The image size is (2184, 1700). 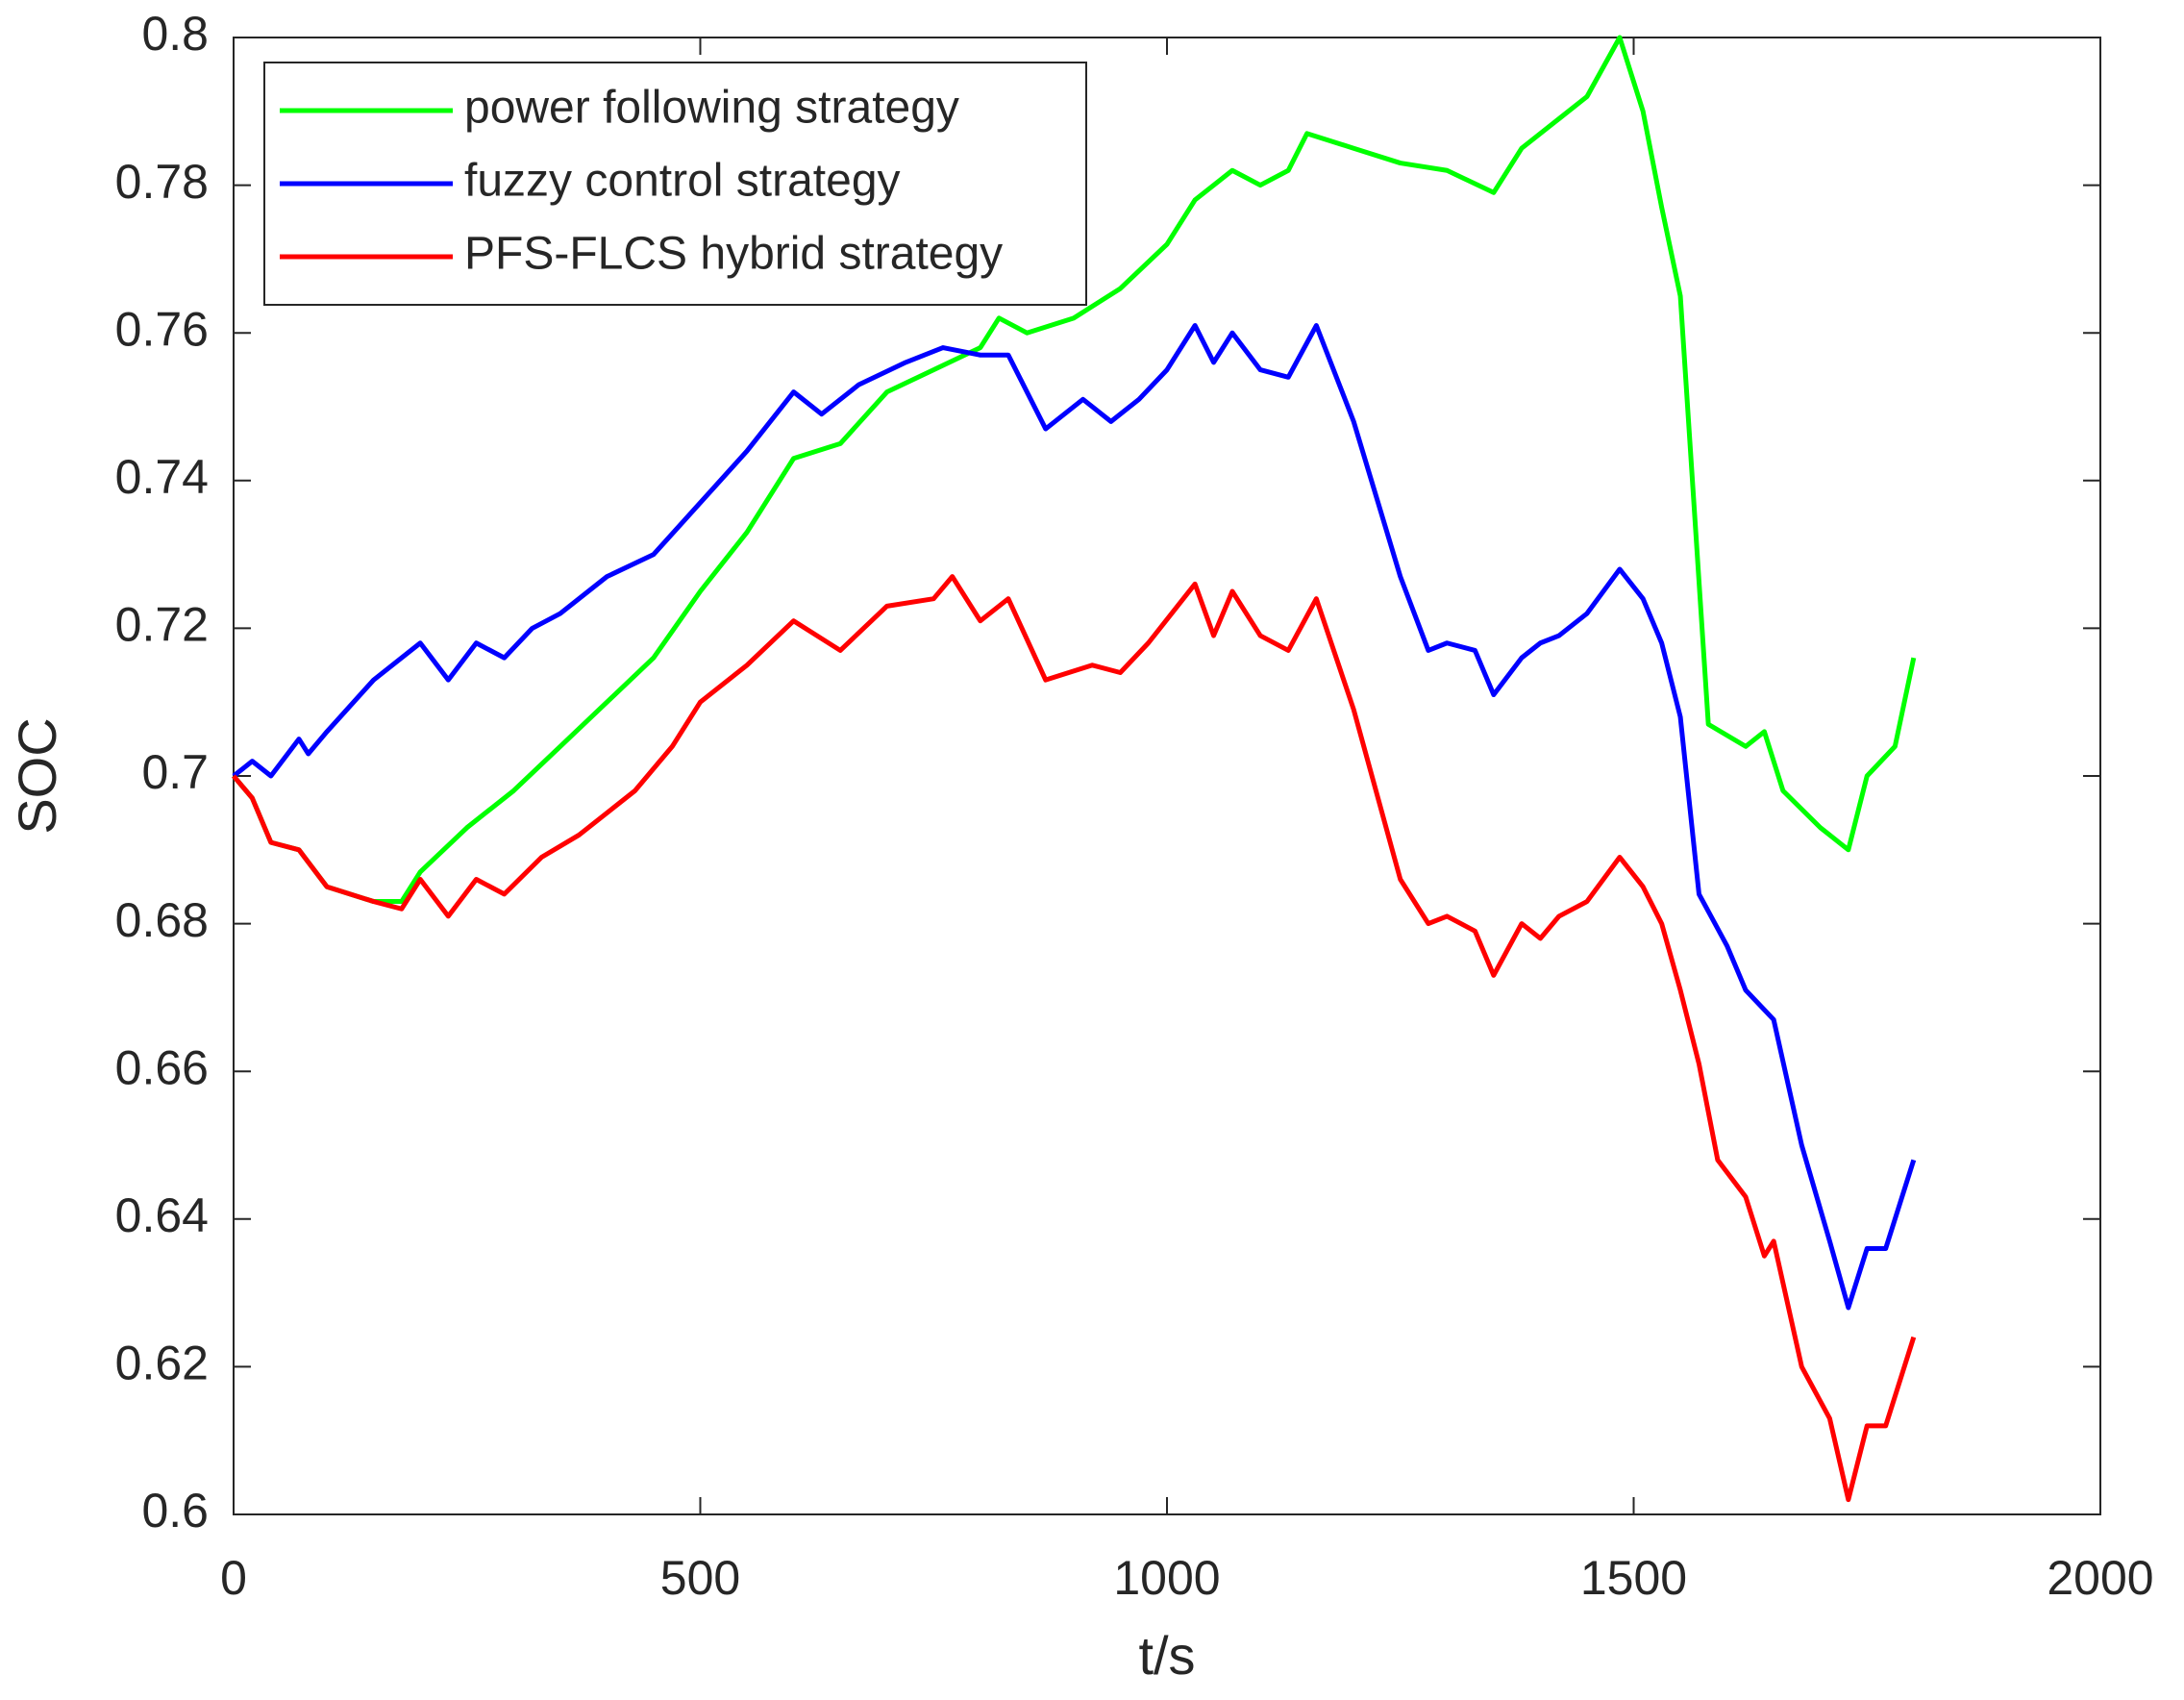 I want to click on y-tick-label: 0.78, so click(x=162, y=182).